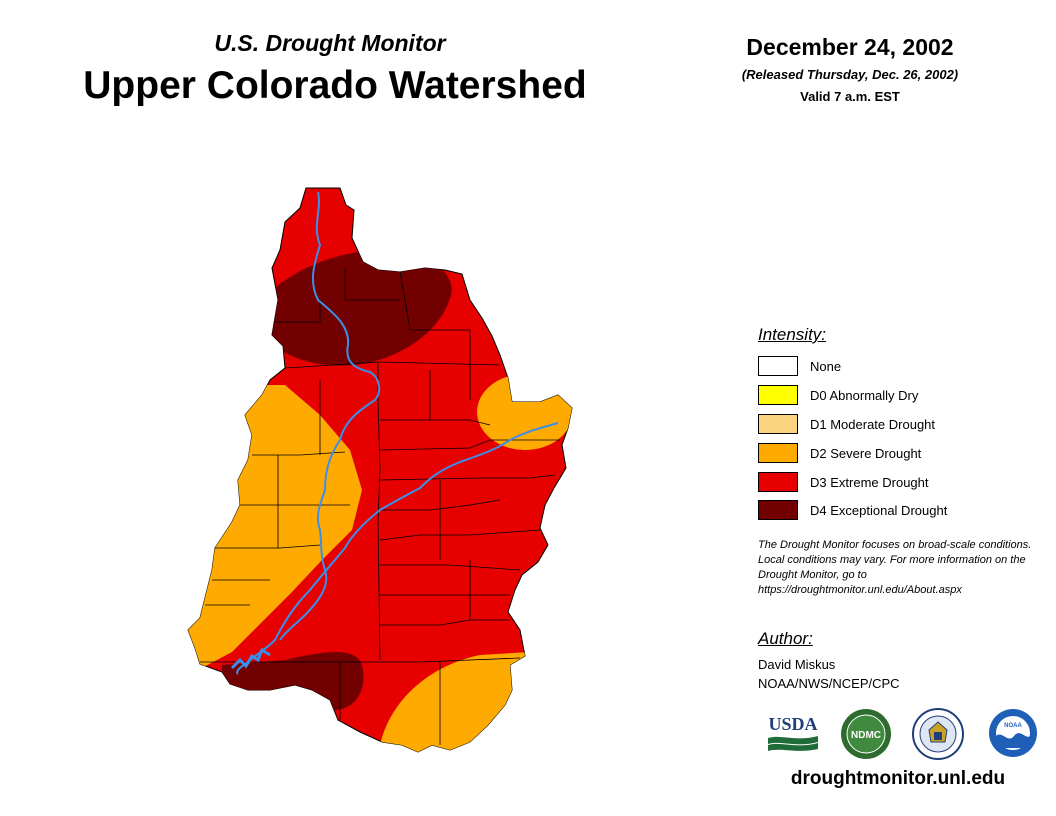  I want to click on legend-label: D0 Abnormally Dry, so click(864, 395).